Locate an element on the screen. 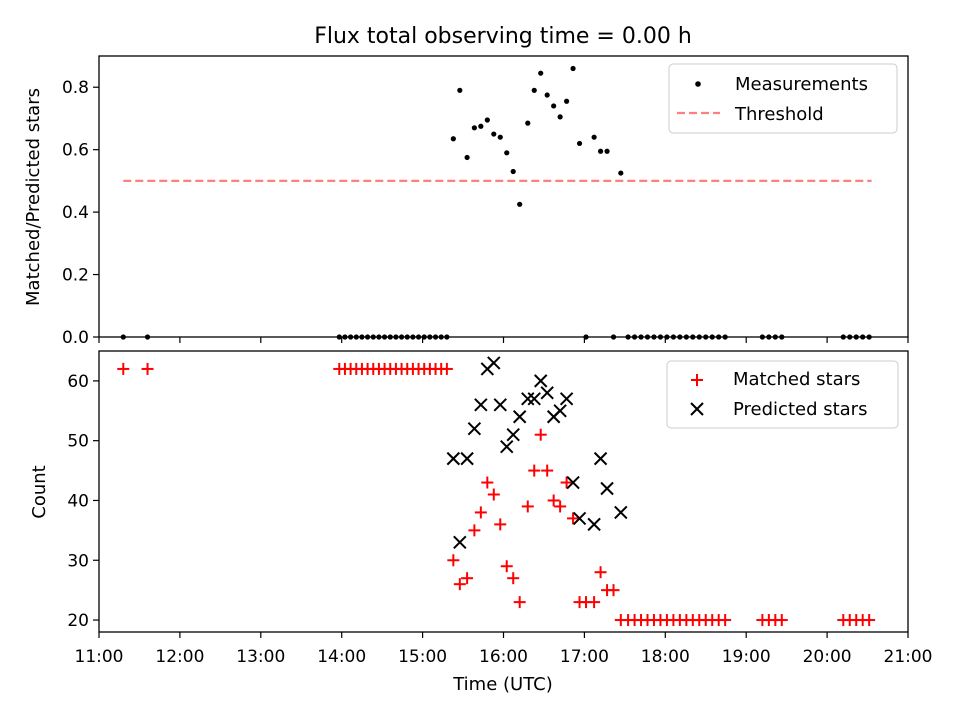 The height and width of the screenshot is (720, 960). bottom-y-axis: 20 30 40 50 60 is located at coordinates (83, 501).